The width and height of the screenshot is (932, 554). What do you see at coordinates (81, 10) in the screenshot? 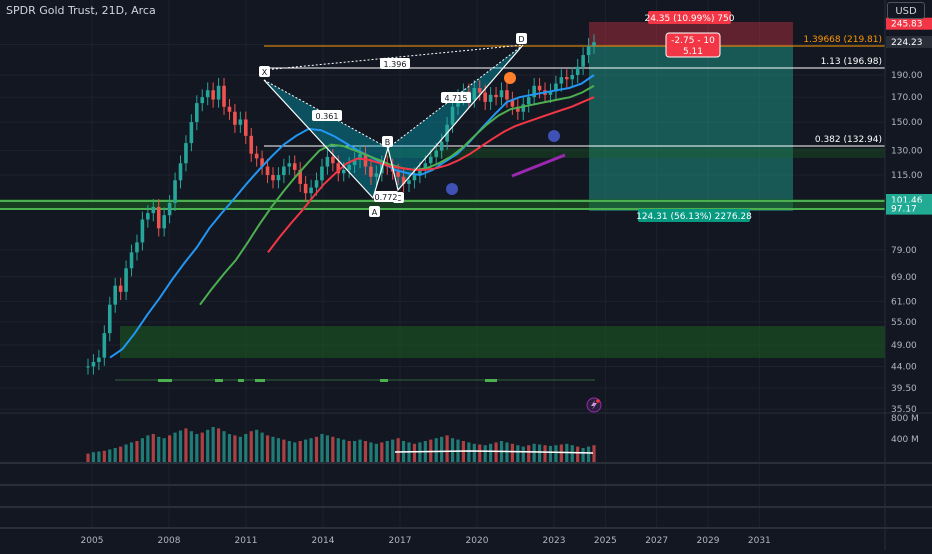
I see `chart-title: SPDR Gold Trust, 21D, Arca` at bounding box center [81, 10].